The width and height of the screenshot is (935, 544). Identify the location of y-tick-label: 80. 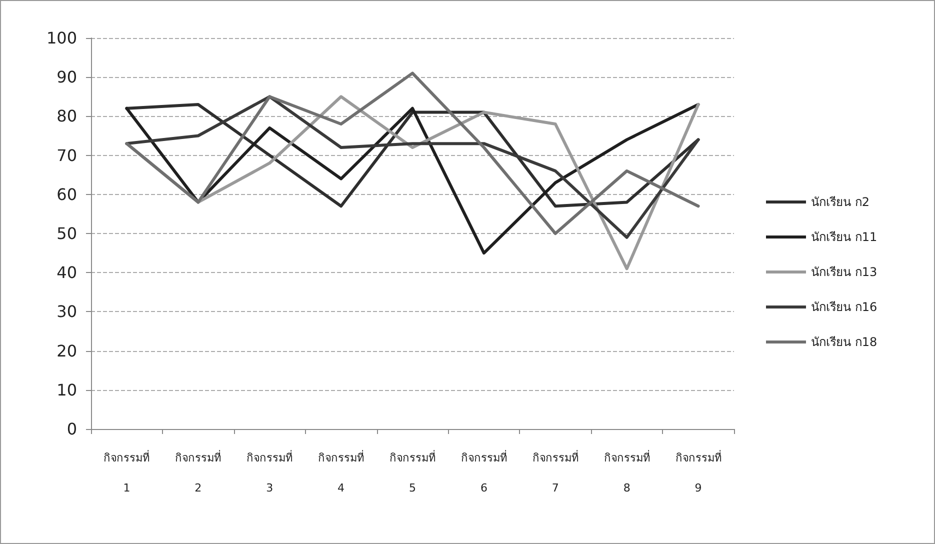
(66, 116).